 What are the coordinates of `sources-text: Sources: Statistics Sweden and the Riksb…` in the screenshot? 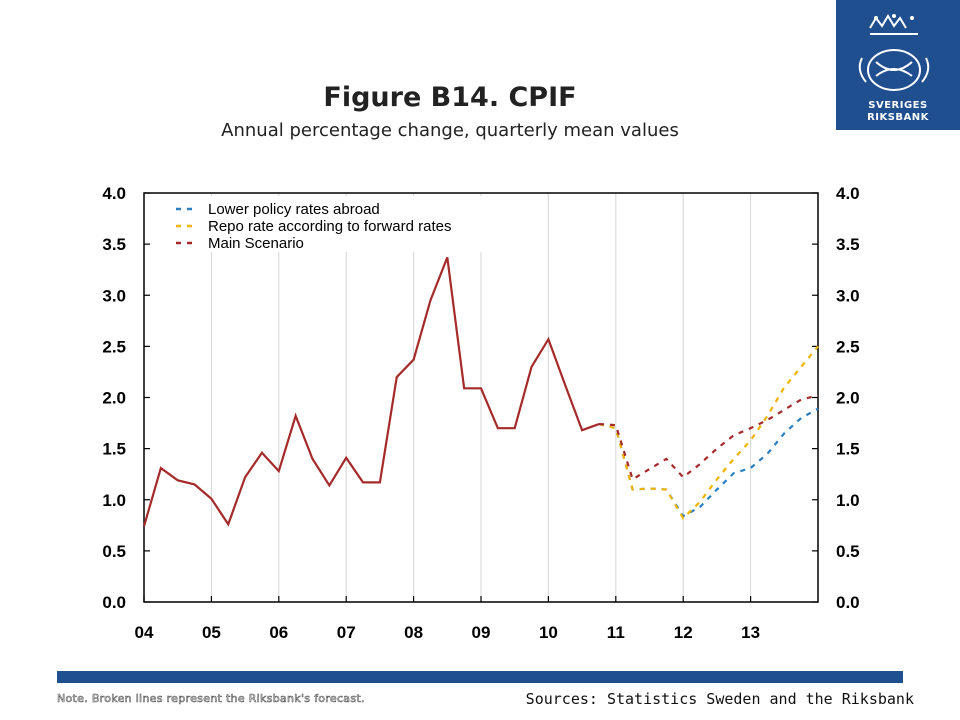 It's located at (719, 699).